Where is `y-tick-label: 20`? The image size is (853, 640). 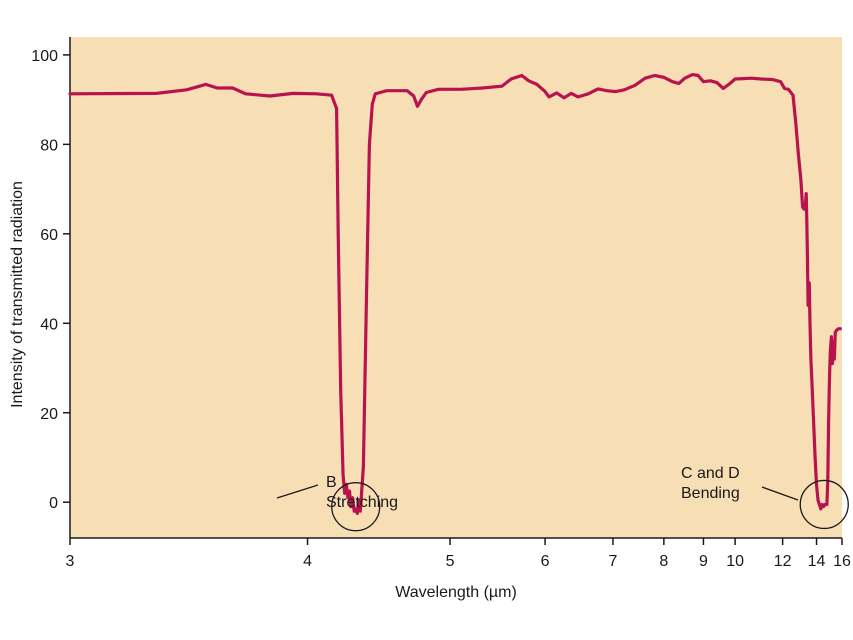 y-tick-label: 20 is located at coordinates (49, 414).